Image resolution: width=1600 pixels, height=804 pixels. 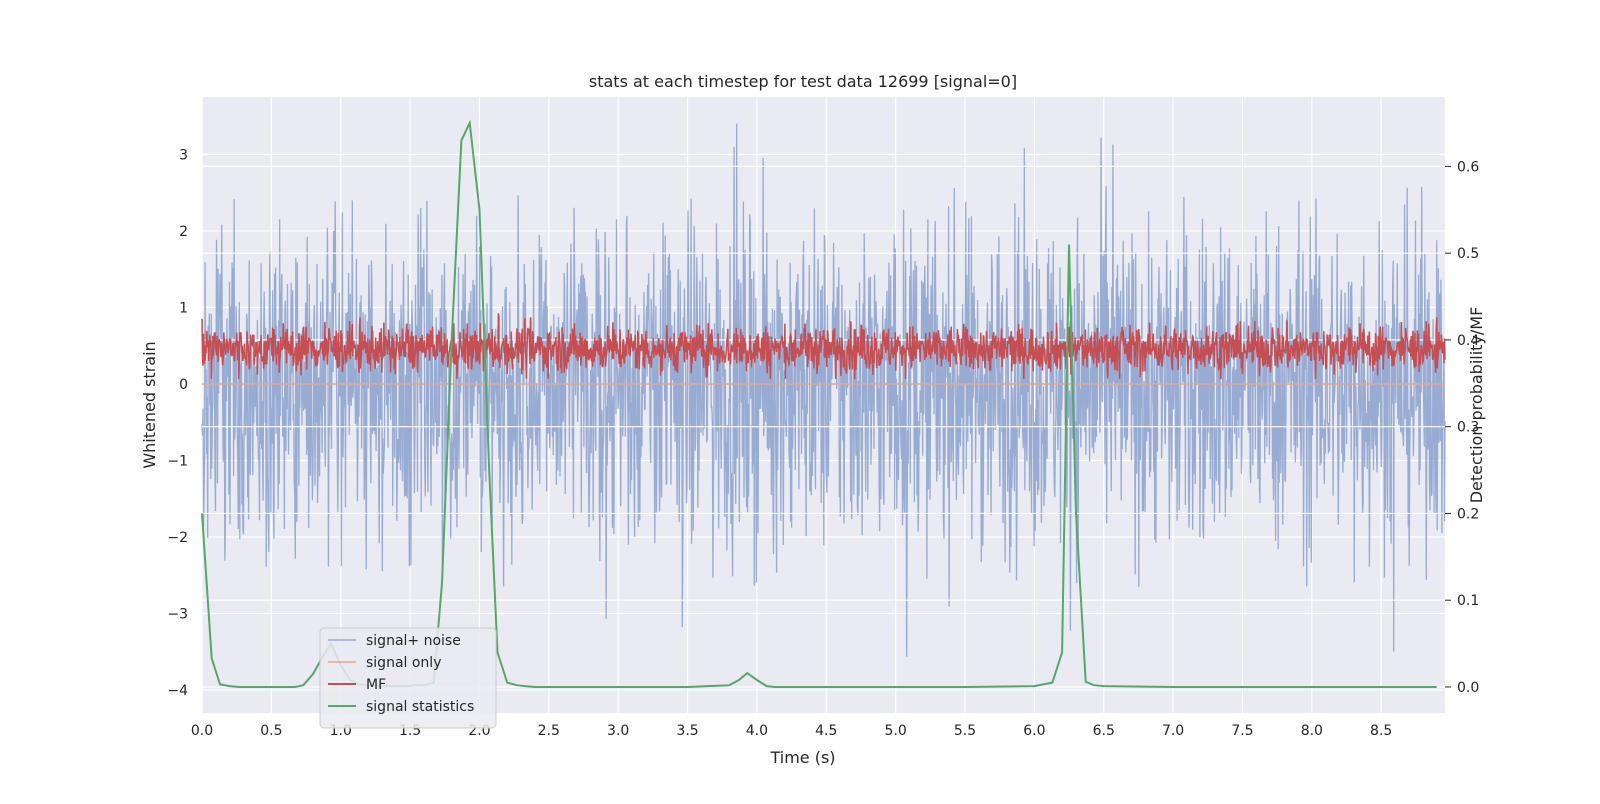 What do you see at coordinates (618, 731) in the screenshot?
I see `x-tick-label: 3.0` at bounding box center [618, 731].